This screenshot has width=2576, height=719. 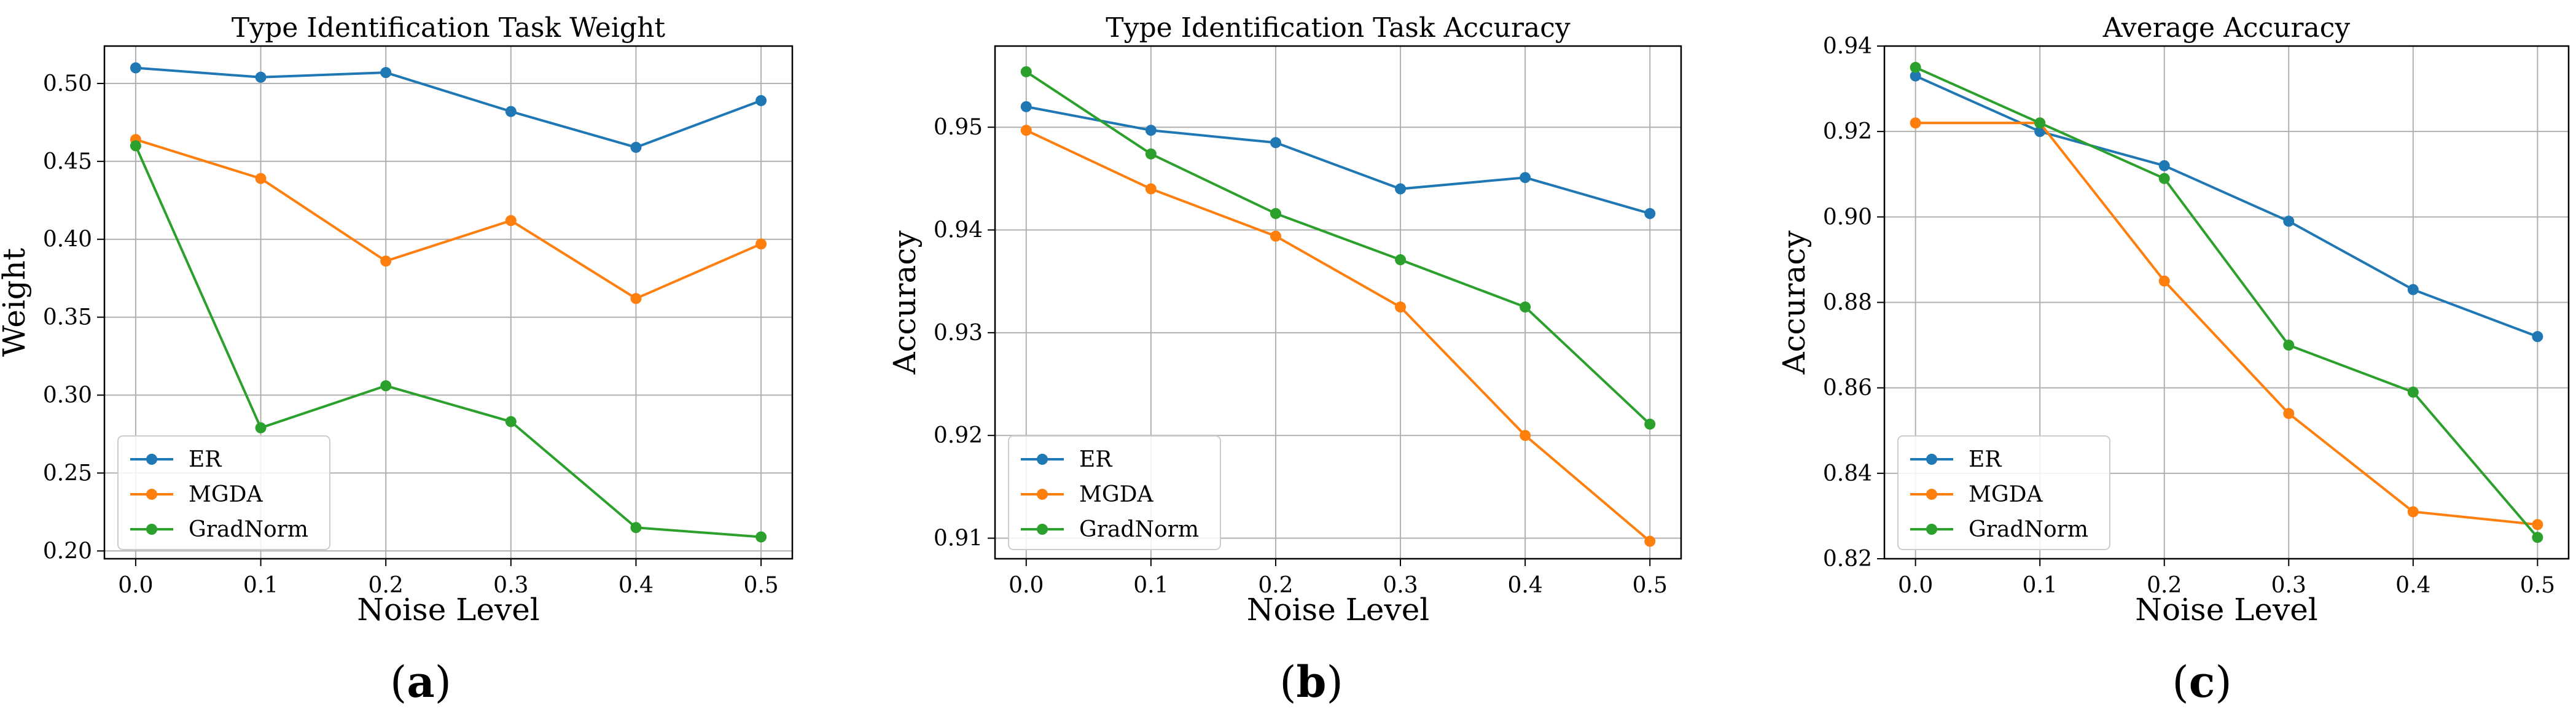 What do you see at coordinates (67, 161) in the screenshot?
I see `y-tick-label: 0.45` at bounding box center [67, 161].